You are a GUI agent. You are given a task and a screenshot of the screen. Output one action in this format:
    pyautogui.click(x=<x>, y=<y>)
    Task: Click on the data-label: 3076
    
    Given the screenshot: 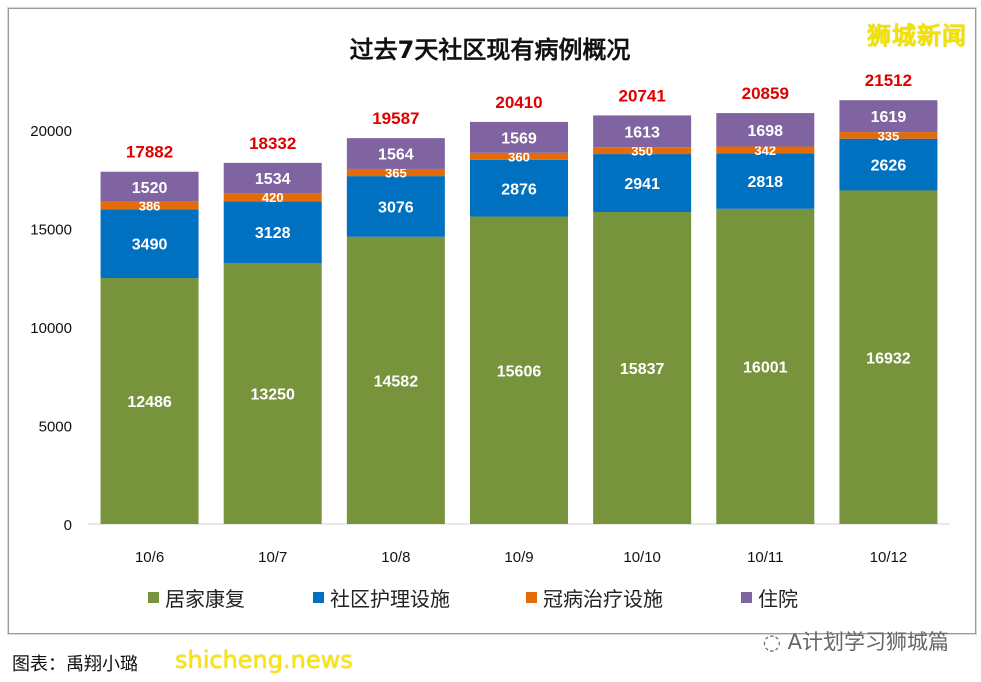 What is the action you would take?
    pyautogui.click(x=396, y=208)
    